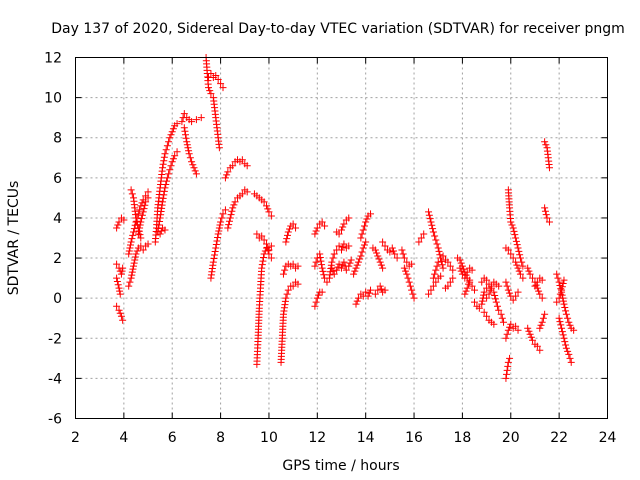 The height and width of the screenshot is (480, 640). I want to click on trace-t45, so click(466, 273).